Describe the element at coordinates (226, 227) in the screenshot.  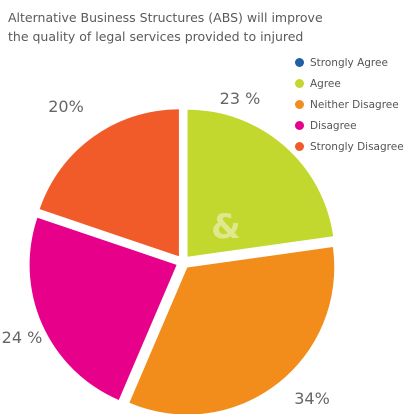
I see `watermark-logo: &` at that location.